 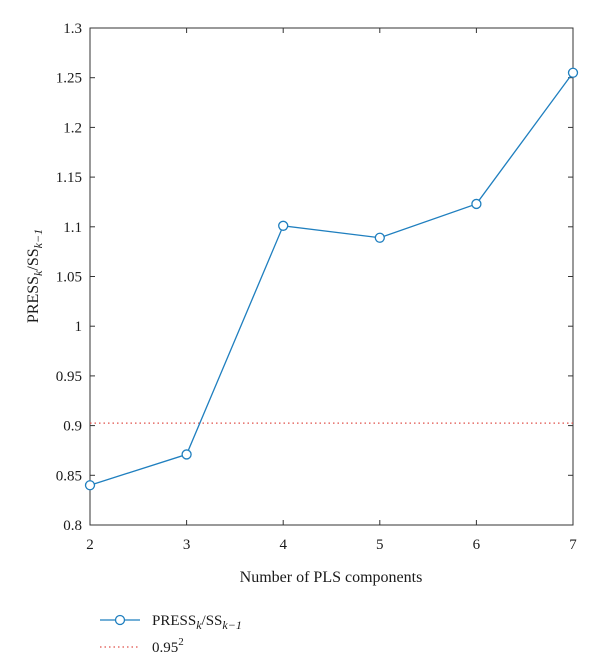 I want to click on y-tick-label: 1.25, so click(x=69, y=79).